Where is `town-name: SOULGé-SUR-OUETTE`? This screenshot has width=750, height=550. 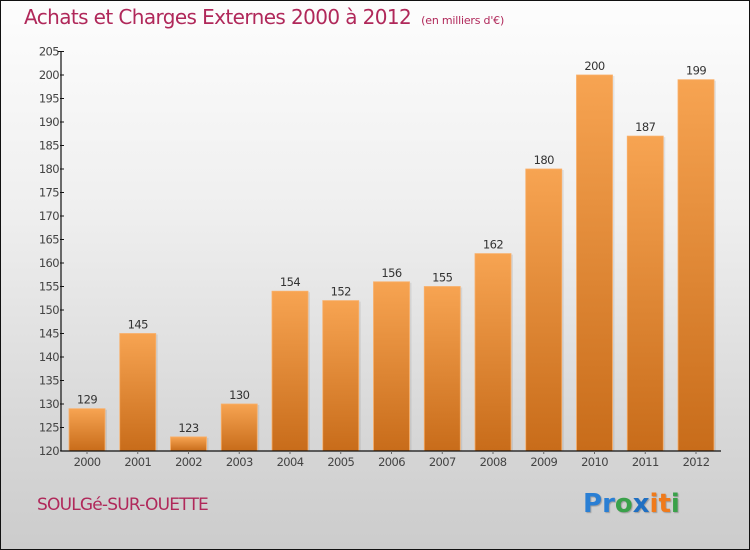
town-name: SOULGé-SUR-OUETTE is located at coordinates (123, 505).